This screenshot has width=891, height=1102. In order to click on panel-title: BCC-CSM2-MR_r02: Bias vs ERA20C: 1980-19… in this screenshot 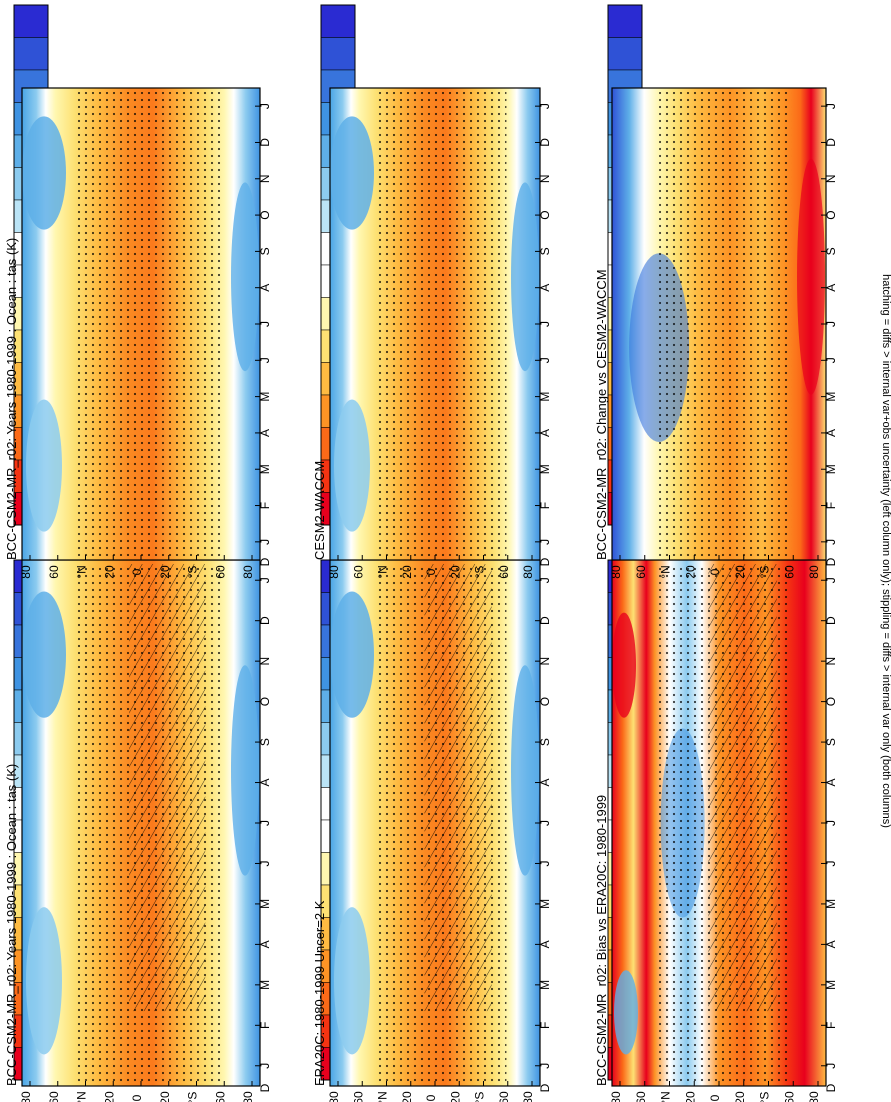, I will do `click(601, 940)`.